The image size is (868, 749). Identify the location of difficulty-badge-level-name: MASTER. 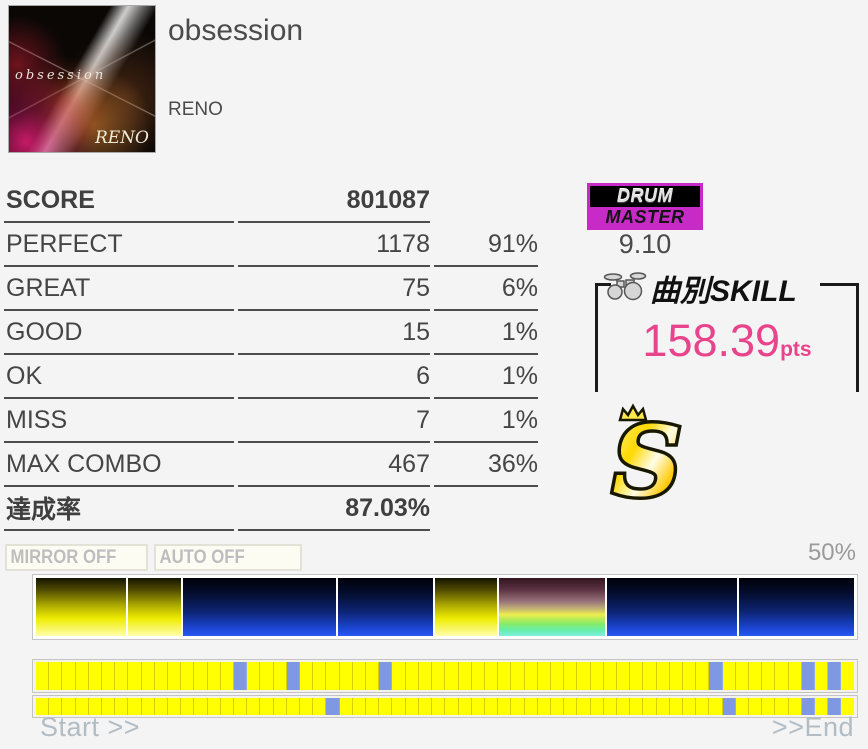
(645, 216).